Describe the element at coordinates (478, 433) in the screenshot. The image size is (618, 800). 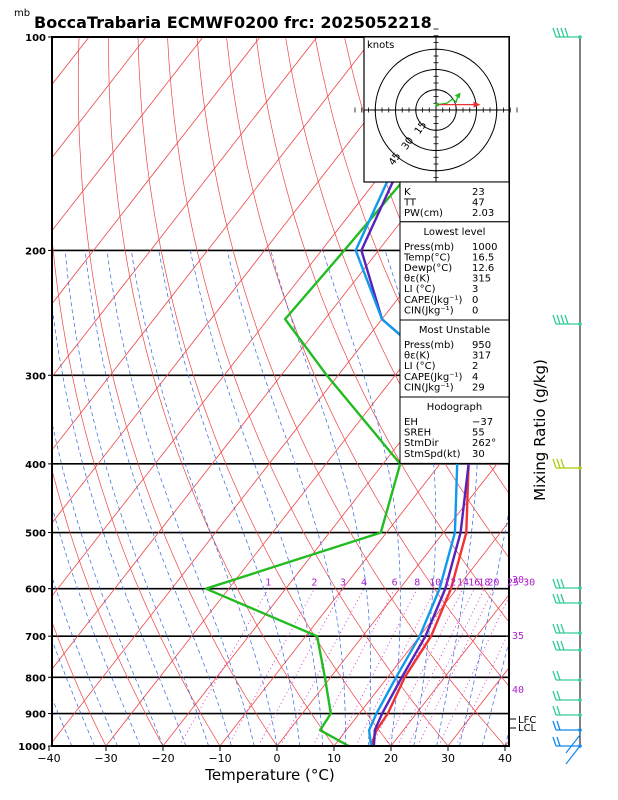
I see `index-value: 55` at that location.